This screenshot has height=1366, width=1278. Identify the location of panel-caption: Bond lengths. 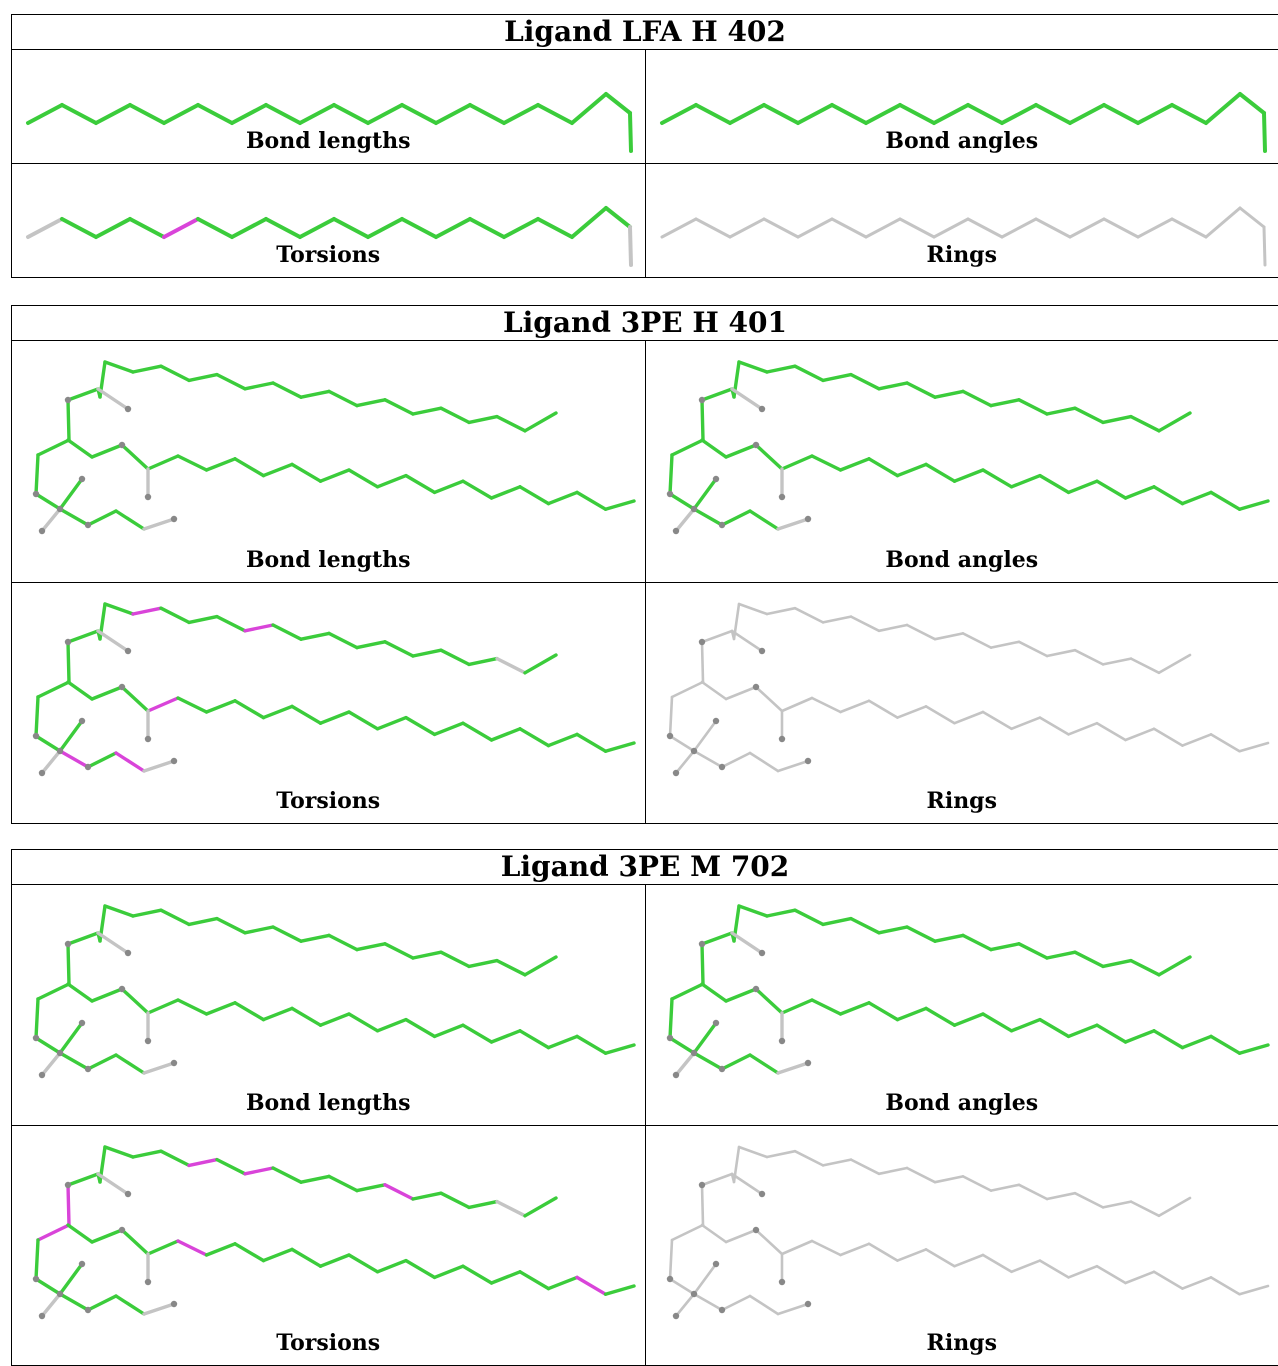
(328, 560).